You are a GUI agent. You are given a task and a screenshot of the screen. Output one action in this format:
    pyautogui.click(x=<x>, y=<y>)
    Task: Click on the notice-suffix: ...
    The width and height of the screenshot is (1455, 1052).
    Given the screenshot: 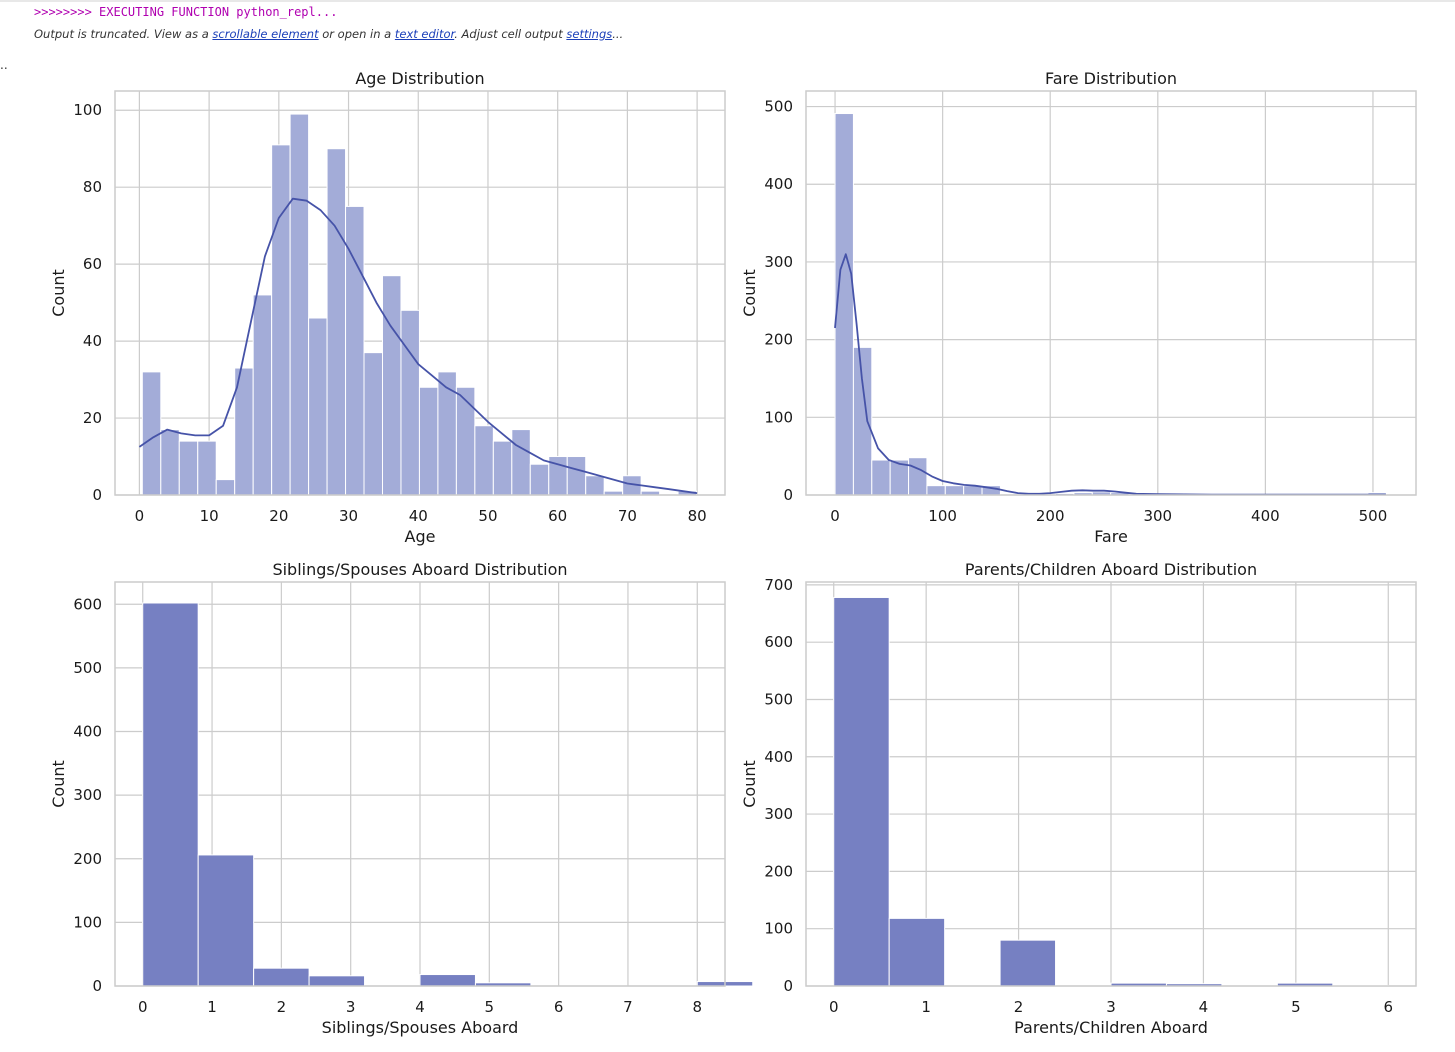 What is the action you would take?
    pyautogui.click(x=618, y=34)
    